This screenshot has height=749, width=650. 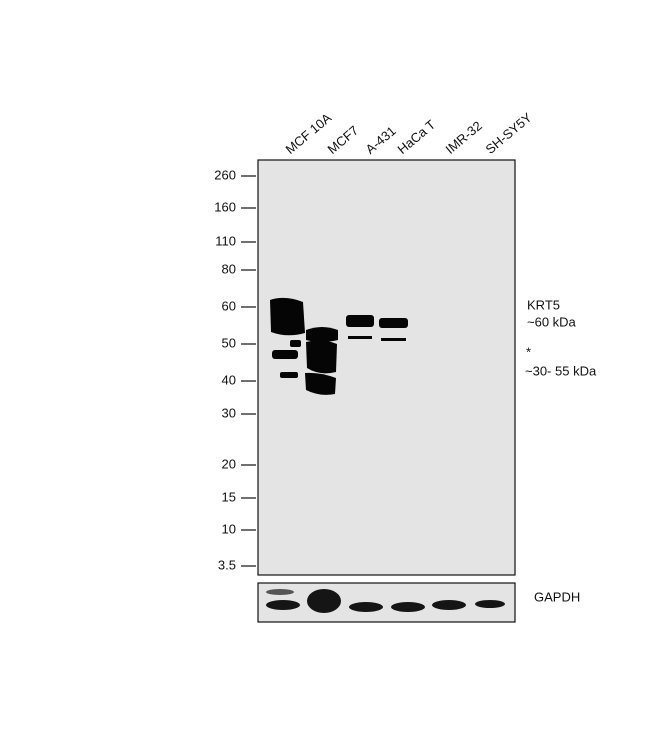 What do you see at coordinates (528, 351) in the screenshot?
I see `asterisk: *` at bounding box center [528, 351].